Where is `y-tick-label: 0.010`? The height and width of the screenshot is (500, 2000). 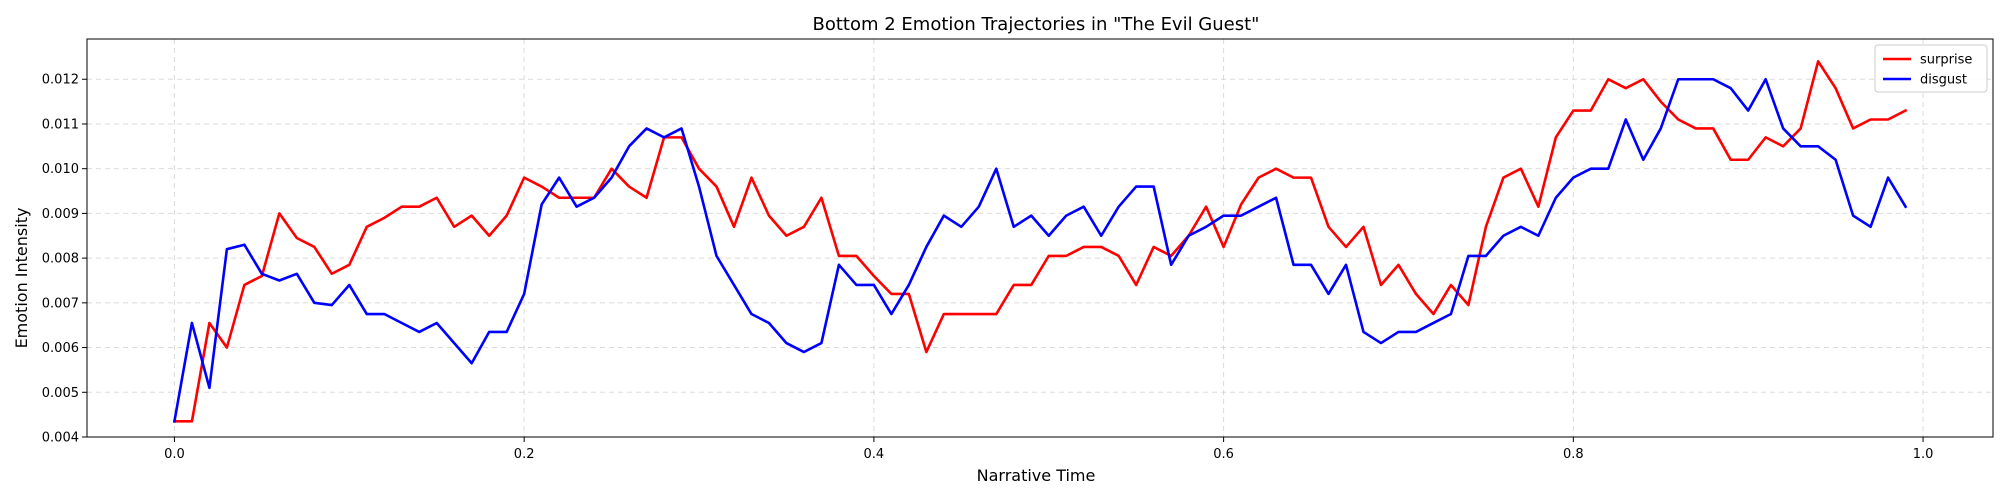
y-tick-label: 0.010 is located at coordinates (60, 169).